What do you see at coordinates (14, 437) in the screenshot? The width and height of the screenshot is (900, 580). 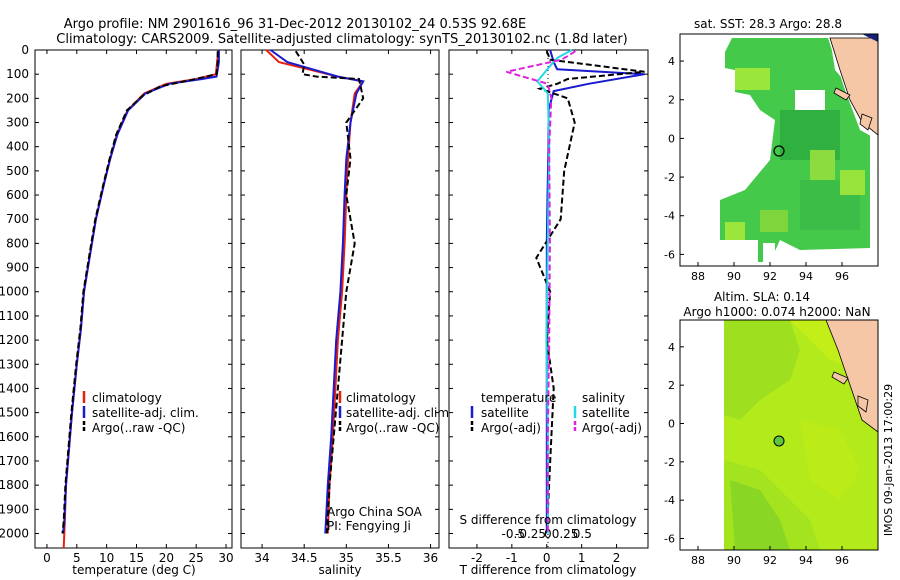 I see `y-tick-label: 1600` at bounding box center [14, 437].